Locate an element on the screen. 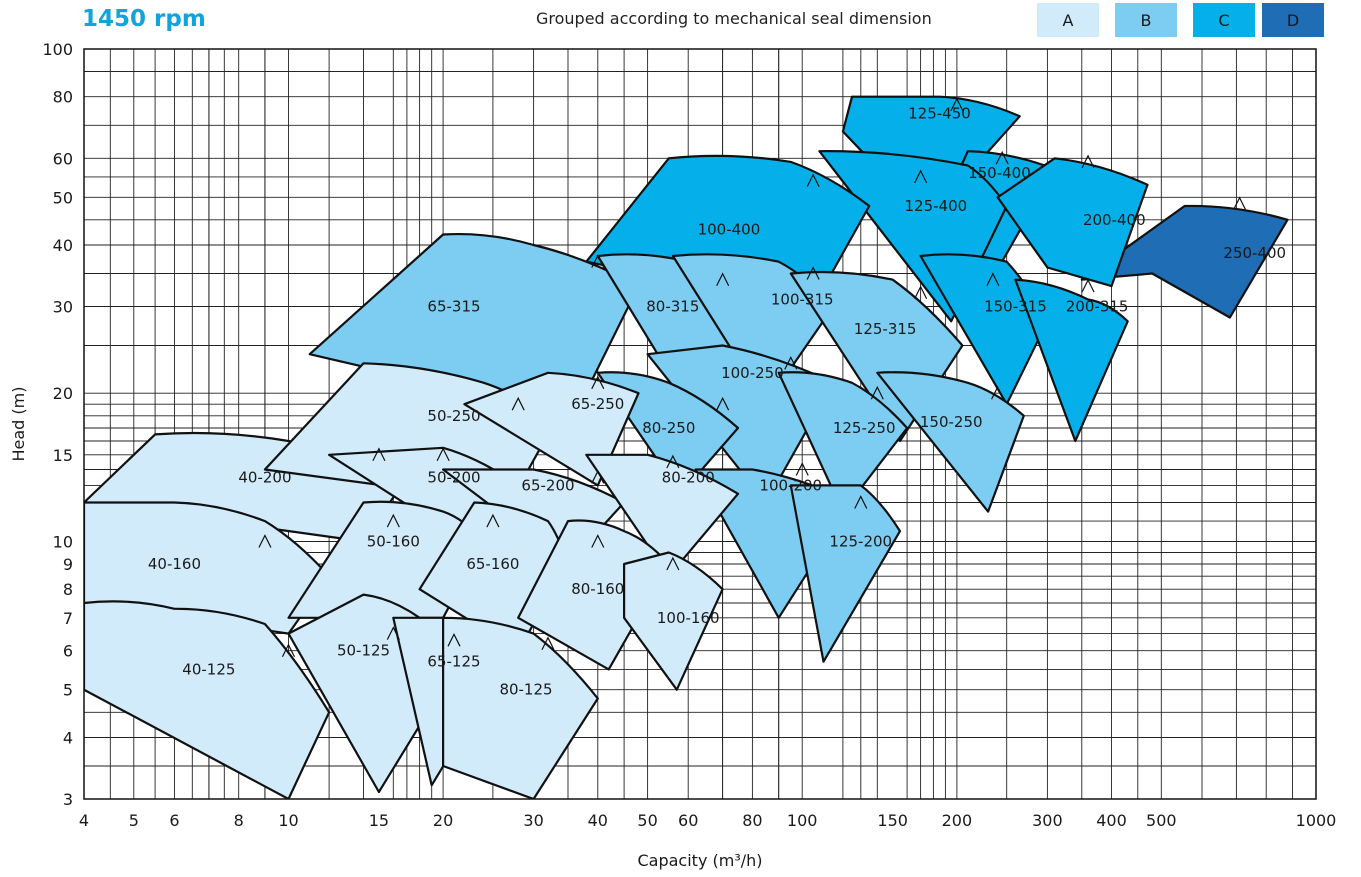 This screenshot has width=1361, height=877. area-label-65-250: 65-250 is located at coordinates (597, 404).